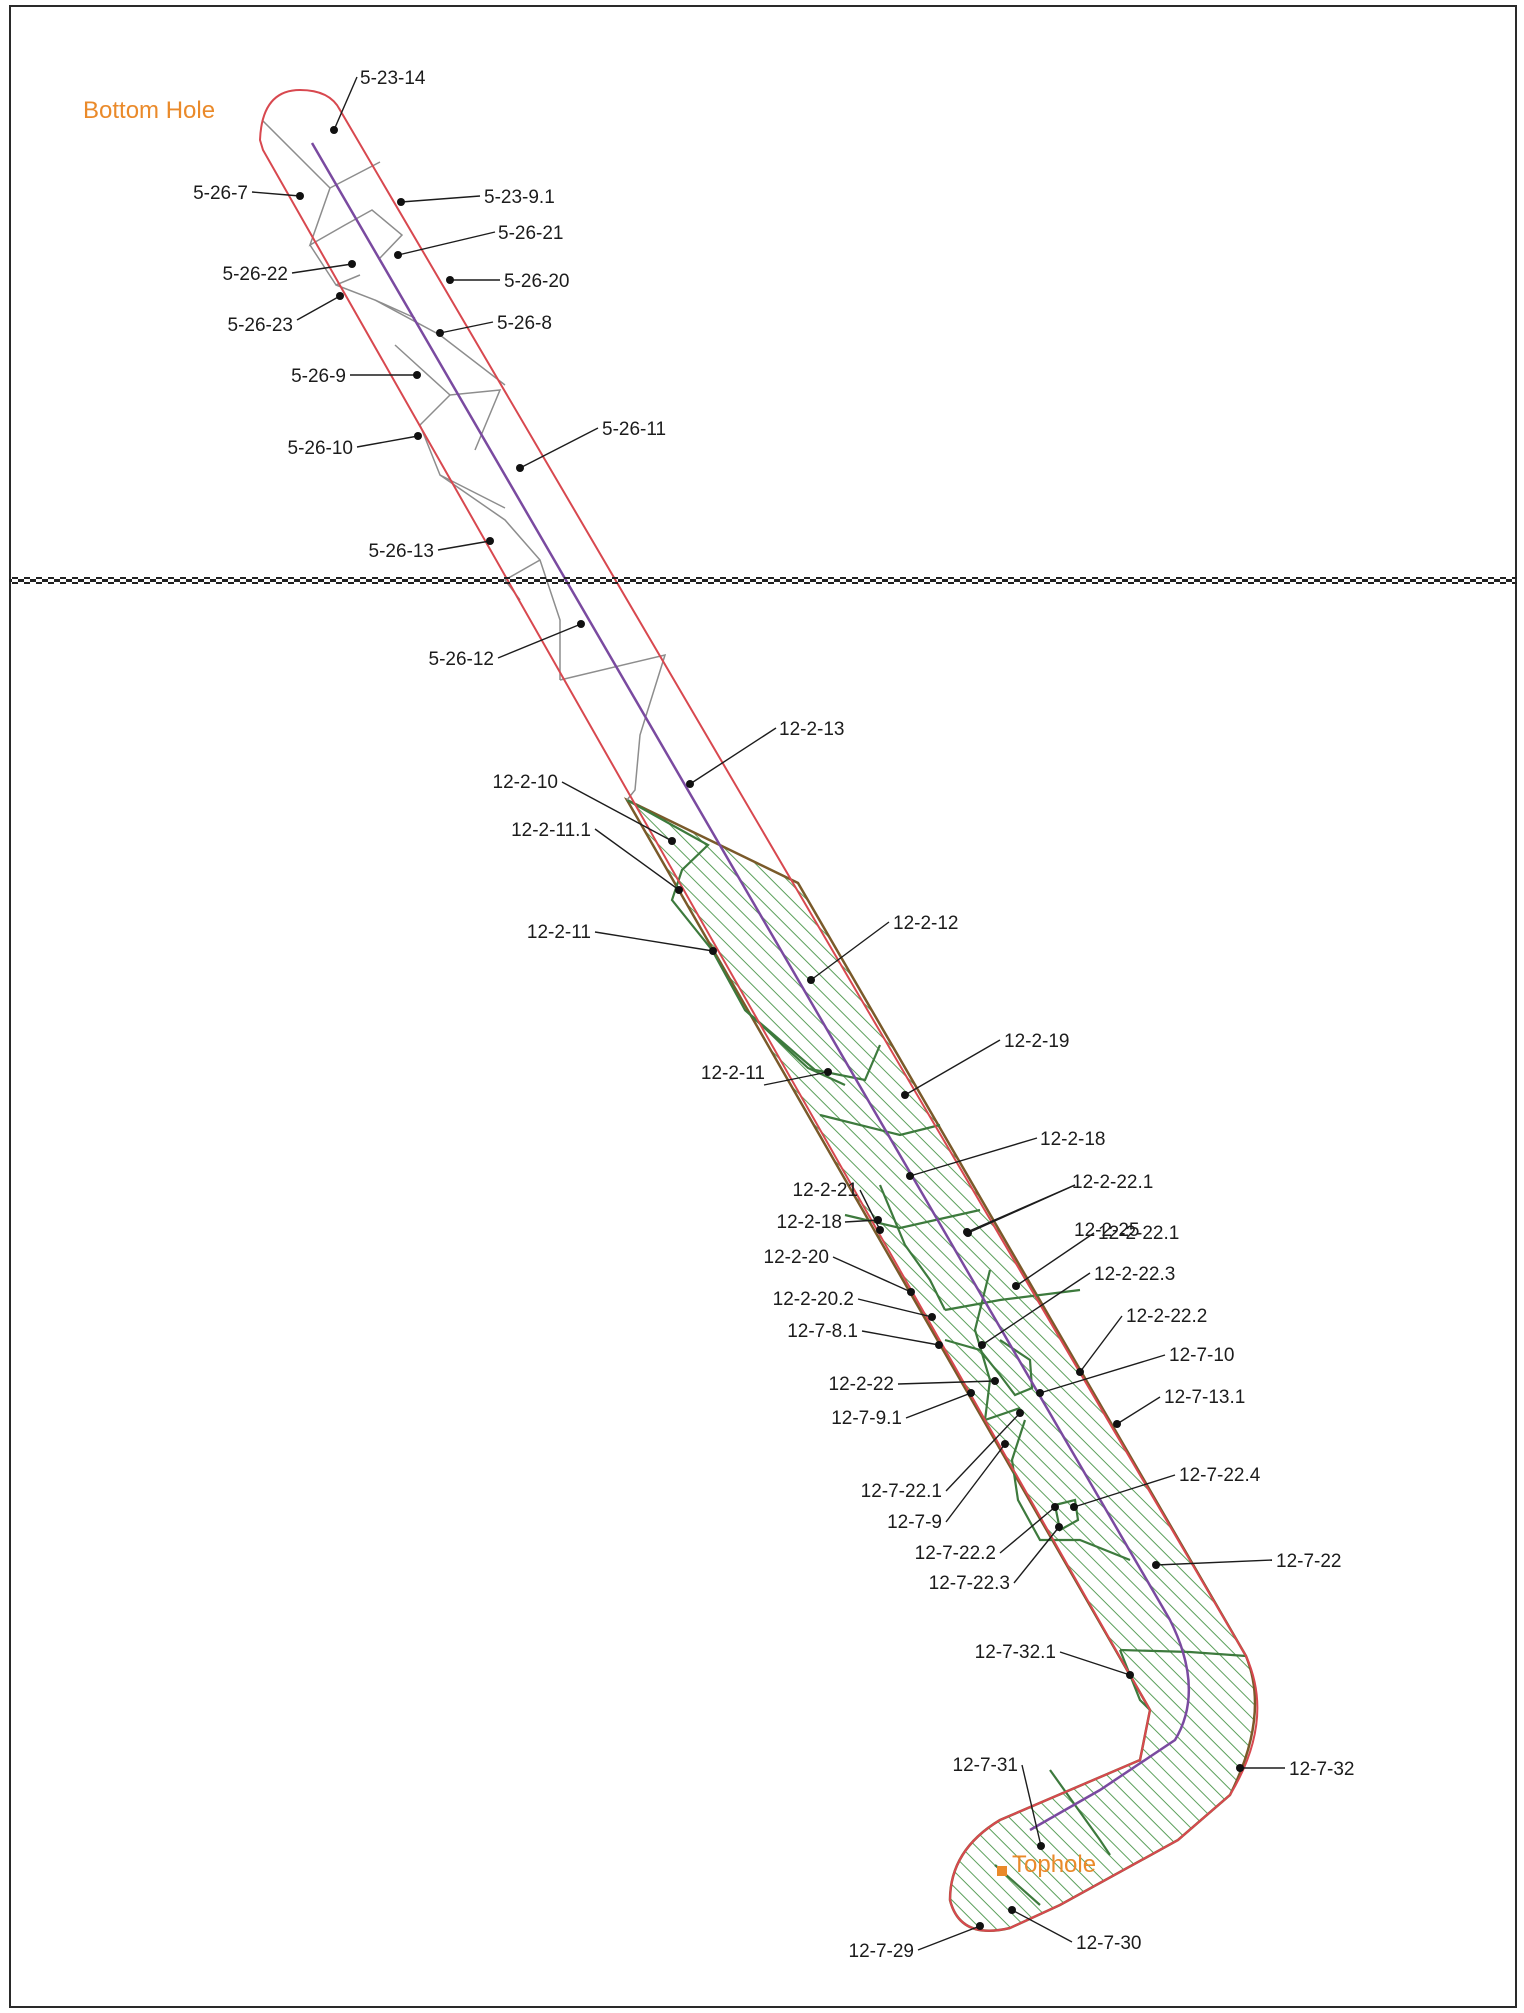 This screenshot has width=1524, height=2013. Describe the element at coordinates (321, 448) in the screenshot. I see `svg-text: 5-26-10` at that location.